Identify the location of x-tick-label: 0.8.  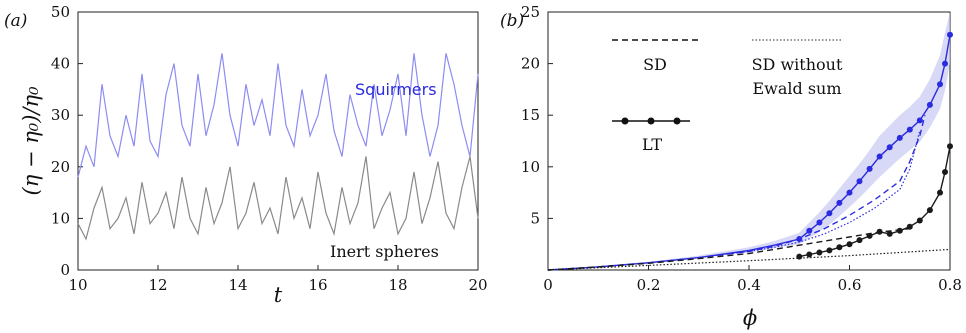
(950, 285).